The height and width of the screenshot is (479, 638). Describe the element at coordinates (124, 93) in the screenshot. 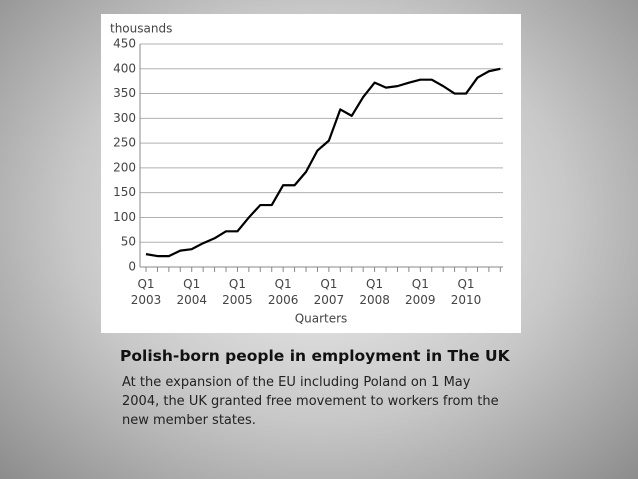

I see `y-tick-label: 350` at that location.